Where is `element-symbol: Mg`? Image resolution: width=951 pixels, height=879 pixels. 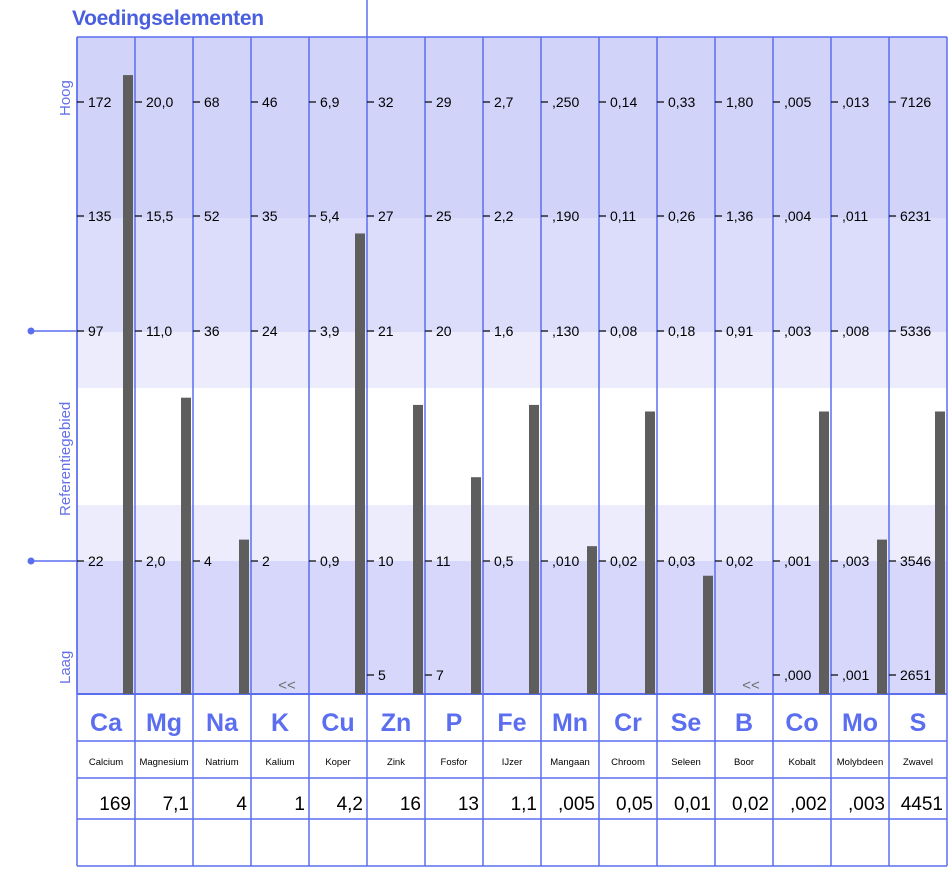
element-symbol: Mg is located at coordinates (164, 723).